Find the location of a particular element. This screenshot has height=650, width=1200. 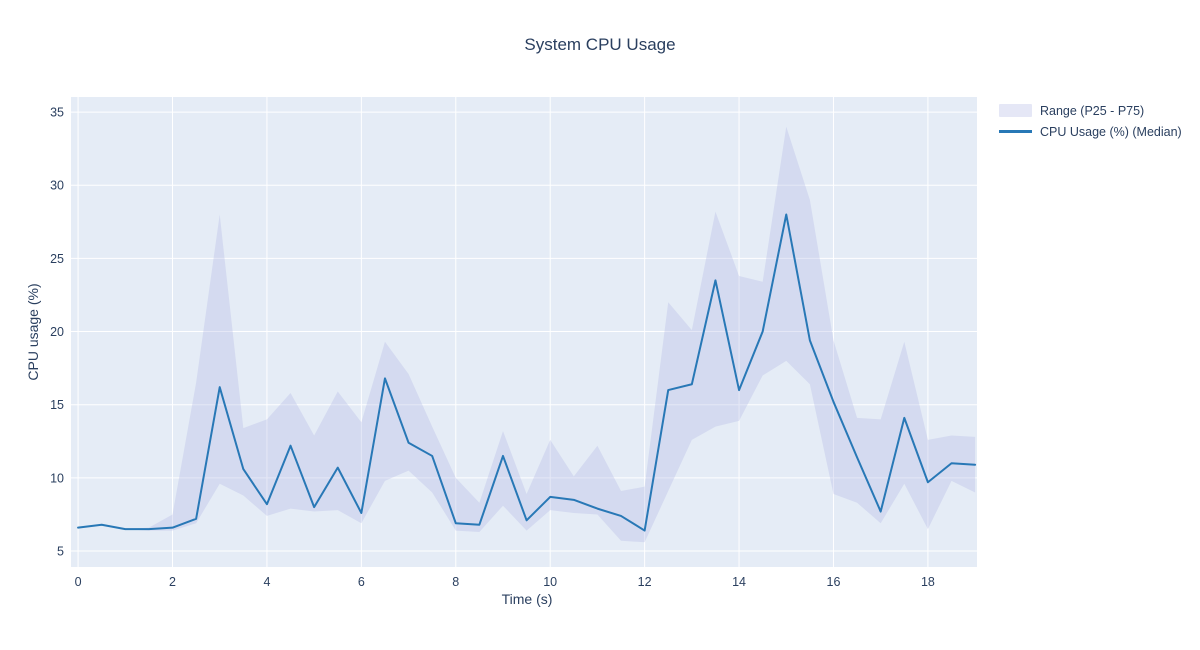

legend: Range (P25 - P75) CPU Usage (%) (Median) is located at coordinates (1090, 121).